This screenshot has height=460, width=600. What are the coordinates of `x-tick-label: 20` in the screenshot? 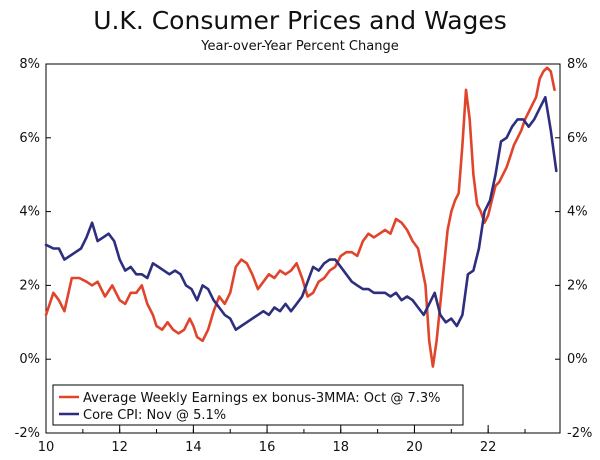 It's located at (414, 447).